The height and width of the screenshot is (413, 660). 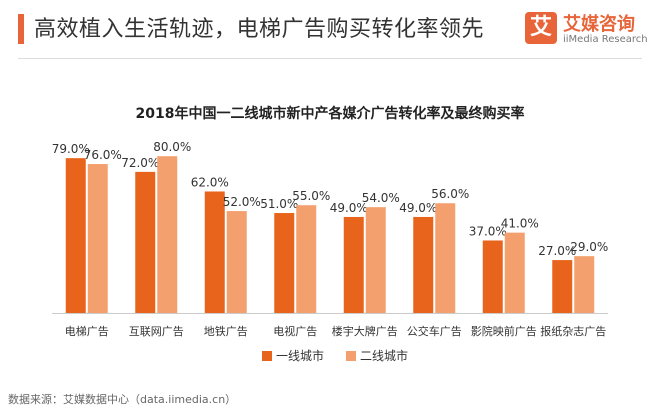 I want to click on data-label-1-5: 49.0%, so click(x=349, y=208).